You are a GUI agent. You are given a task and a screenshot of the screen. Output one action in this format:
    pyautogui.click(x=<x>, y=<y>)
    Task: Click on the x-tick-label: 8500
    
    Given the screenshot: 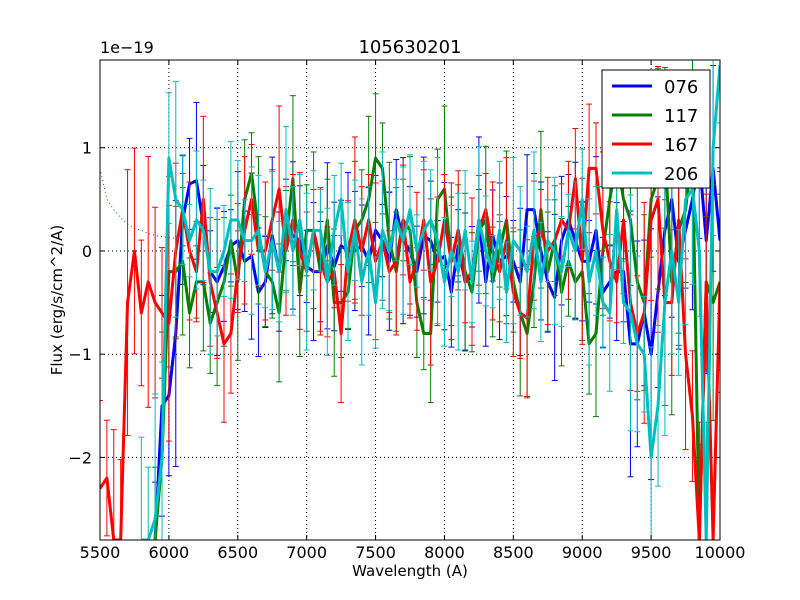 What is the action you would take?
    pyautogui.click(x=513, y=552)
    